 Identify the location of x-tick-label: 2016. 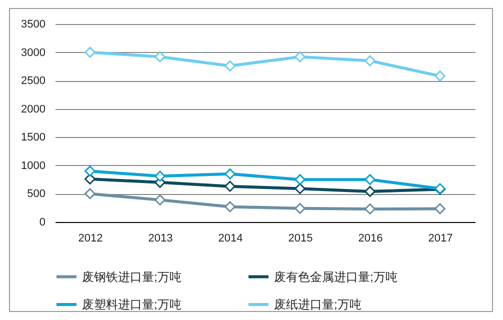
(370, 238).